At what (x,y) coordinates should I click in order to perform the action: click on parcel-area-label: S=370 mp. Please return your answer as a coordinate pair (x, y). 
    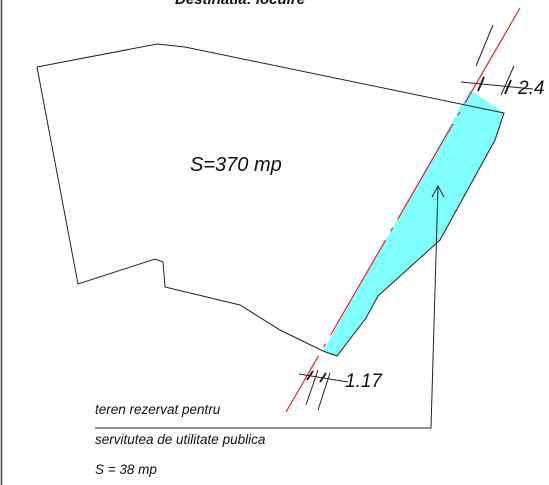
    Looking at the image, I should click on (236, 165).